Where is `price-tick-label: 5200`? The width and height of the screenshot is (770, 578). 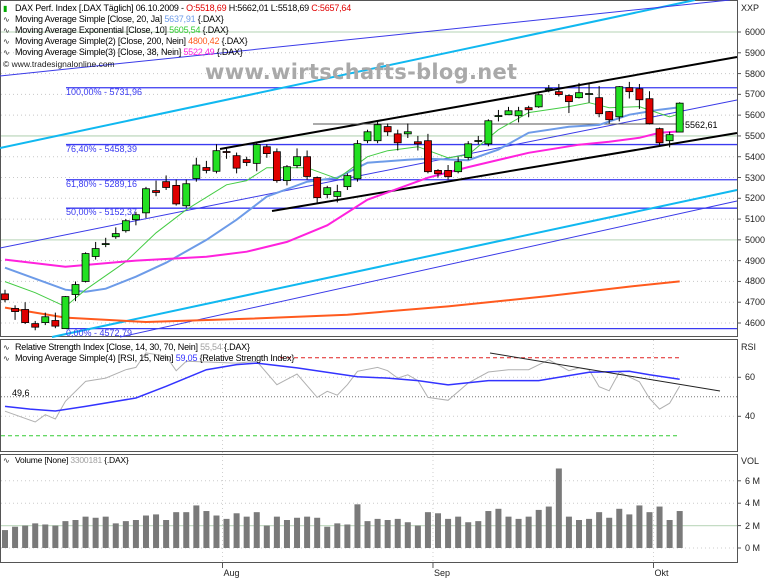
price-tick-label: 5200 is located at coordinates (755, 198).